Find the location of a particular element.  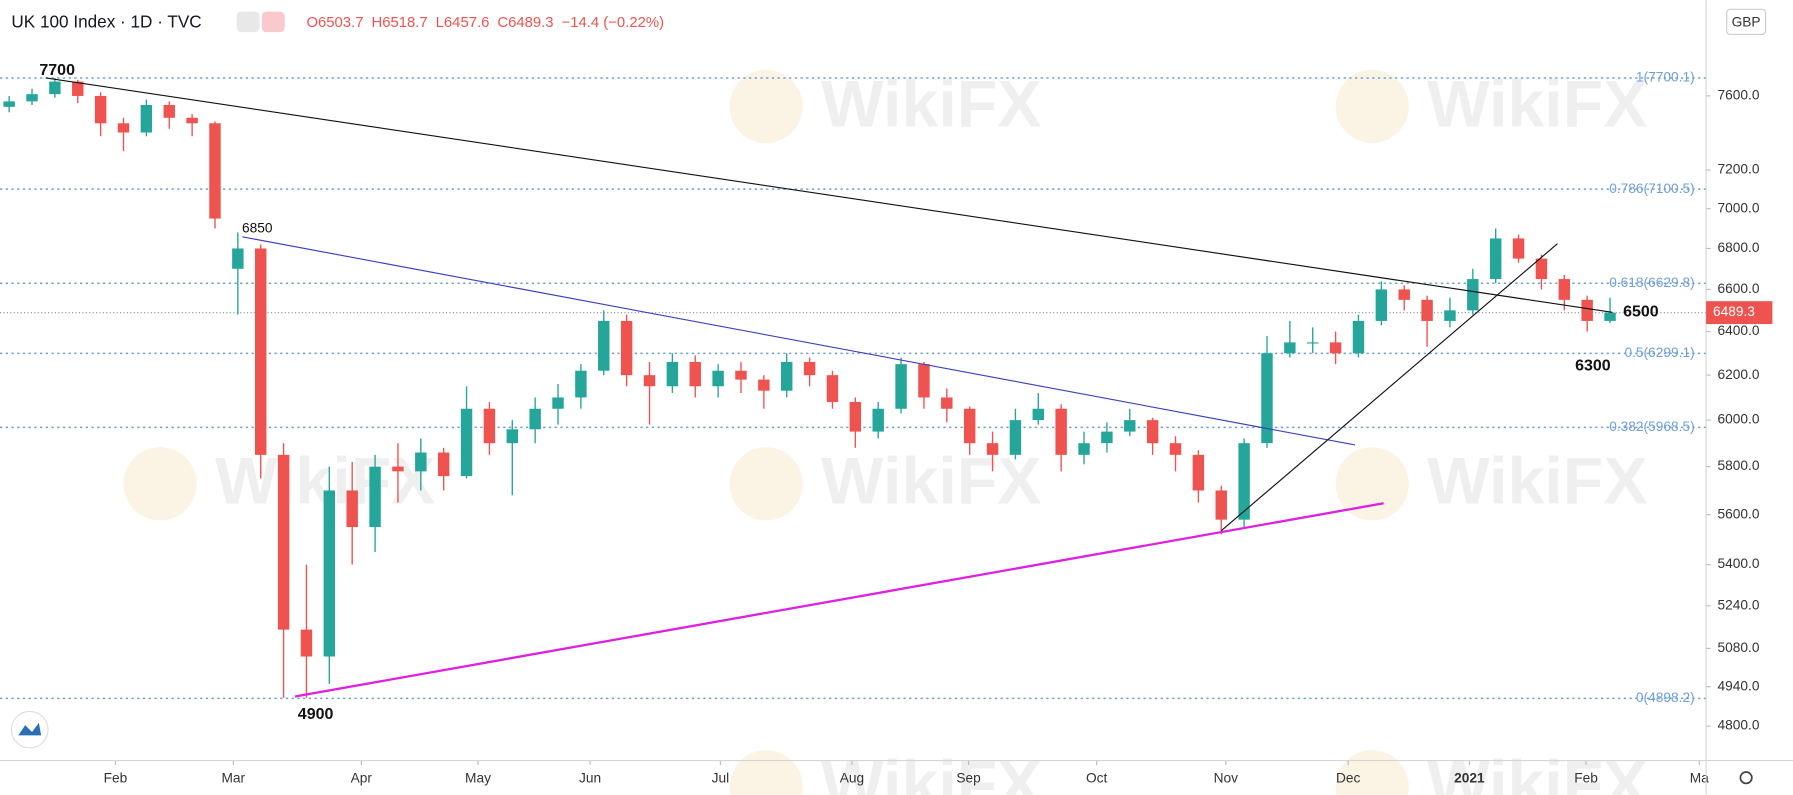

x-tick-label: Feb is located at coordinates (1586, 777).